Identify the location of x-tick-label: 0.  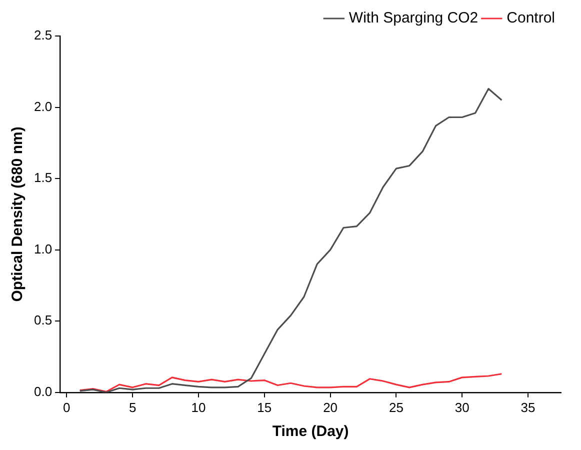
(66, 407).